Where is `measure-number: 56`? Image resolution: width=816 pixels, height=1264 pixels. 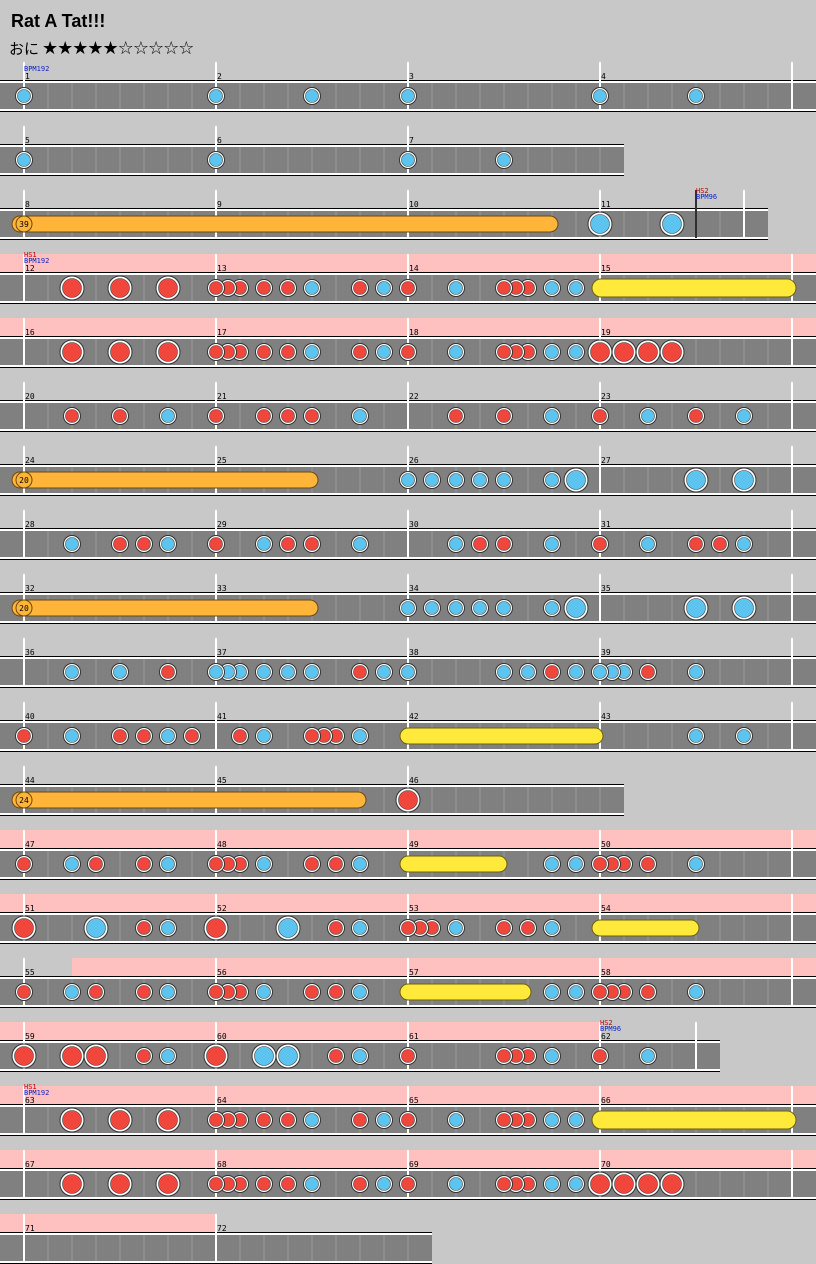
measure-number: 56 is located at coordinates (222, 972).